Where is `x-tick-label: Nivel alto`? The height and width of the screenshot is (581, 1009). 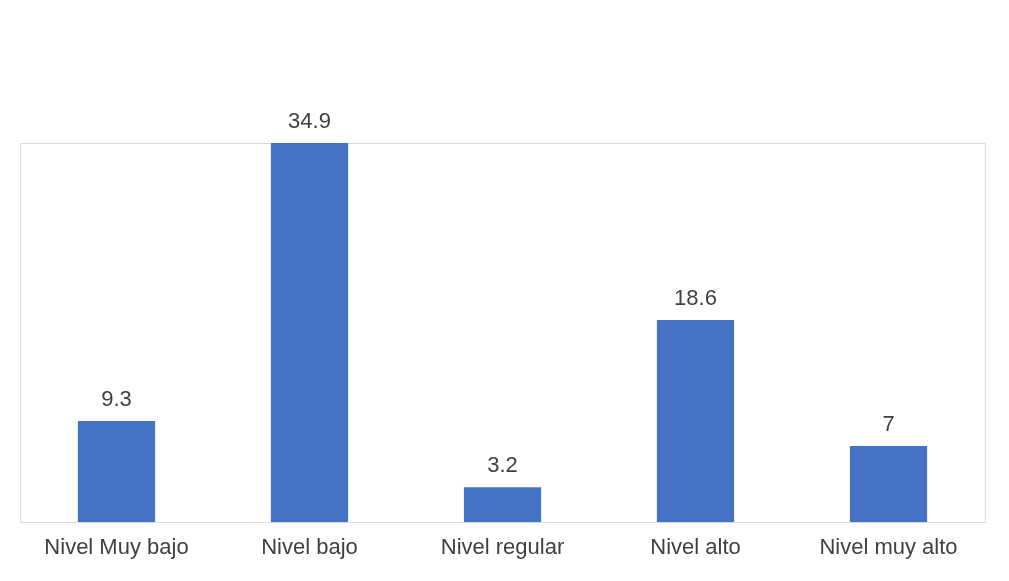
x-tick-label: Nivel alto is located at coordinates (695, 546).